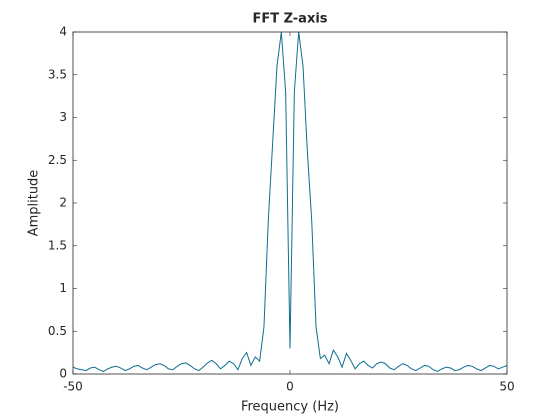 The height and width of the screenshot is (420, 560). I want to click on y-tick-label: 0.5, so click(57, 331).